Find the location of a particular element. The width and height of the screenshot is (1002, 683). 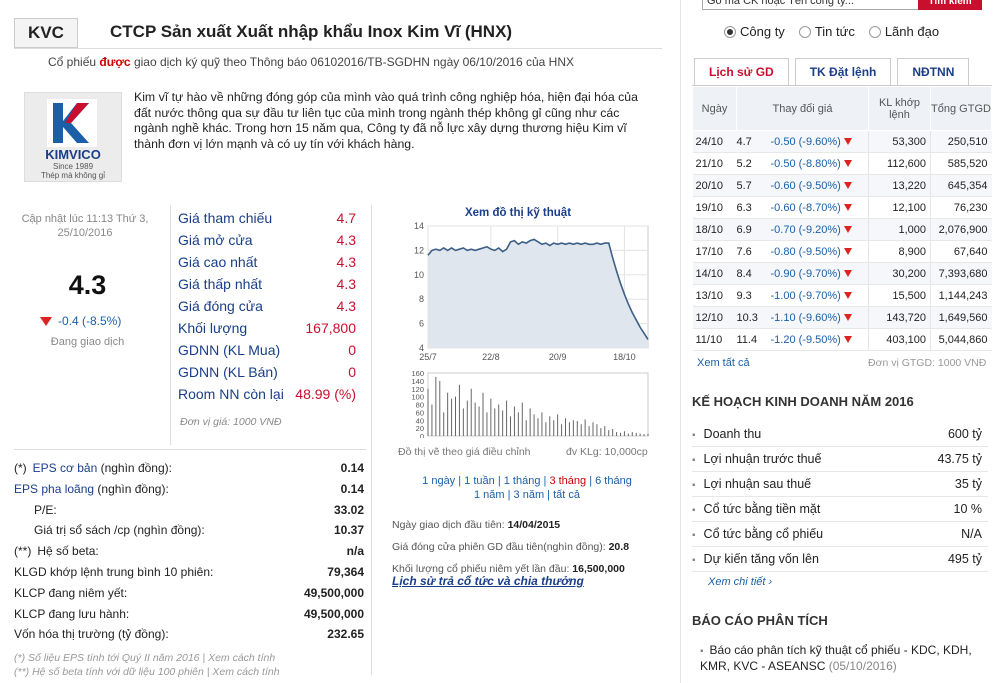

cell-text: 5.7 is located at coordinates (744, 185).